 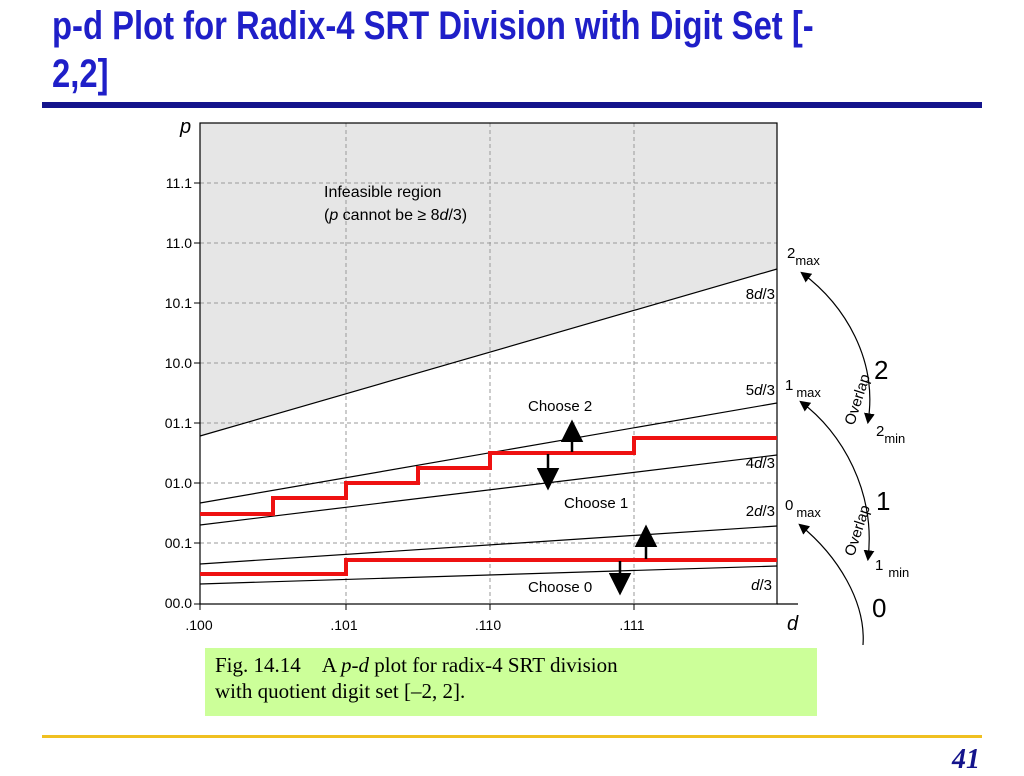 What do you see at coordinates (881, 370) in the screenshot?
I see `digit-2-label: 2` at bounding box center [881, 370].